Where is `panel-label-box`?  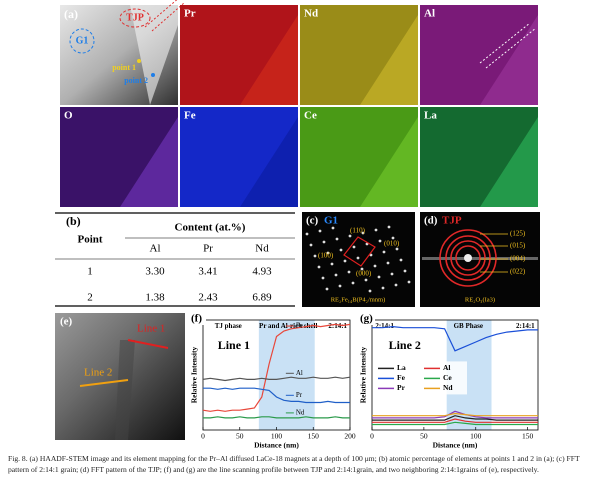 panel-label-box is located at coordinates (367, 318).